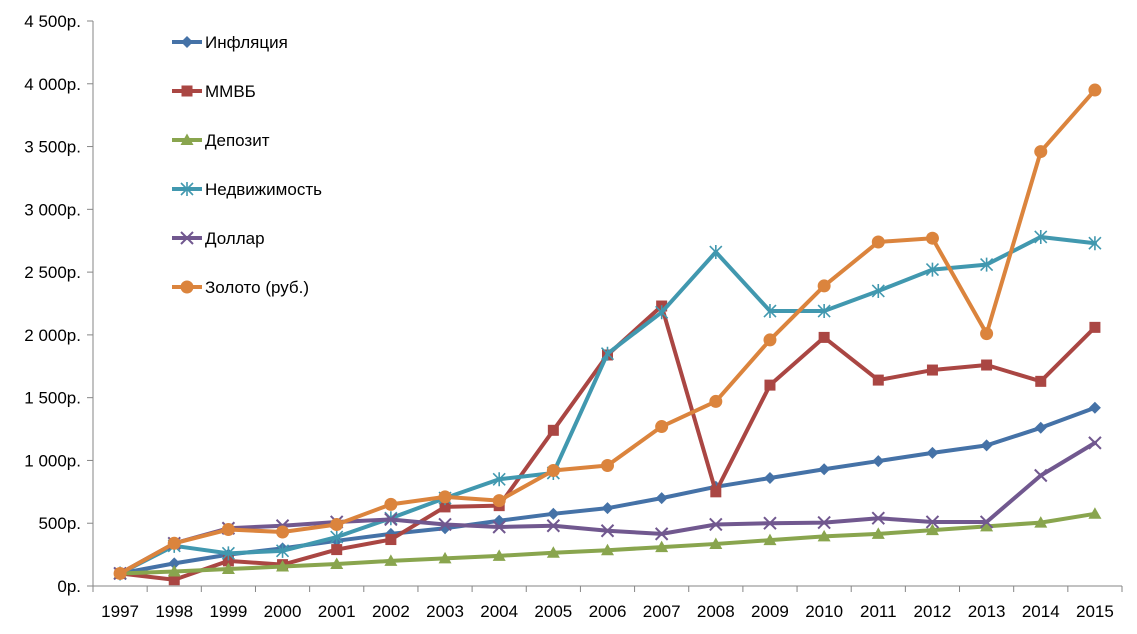  Describe the element at coordinates (235, 238) in the screenshot. I see `legend-label: Доллар` at that location.